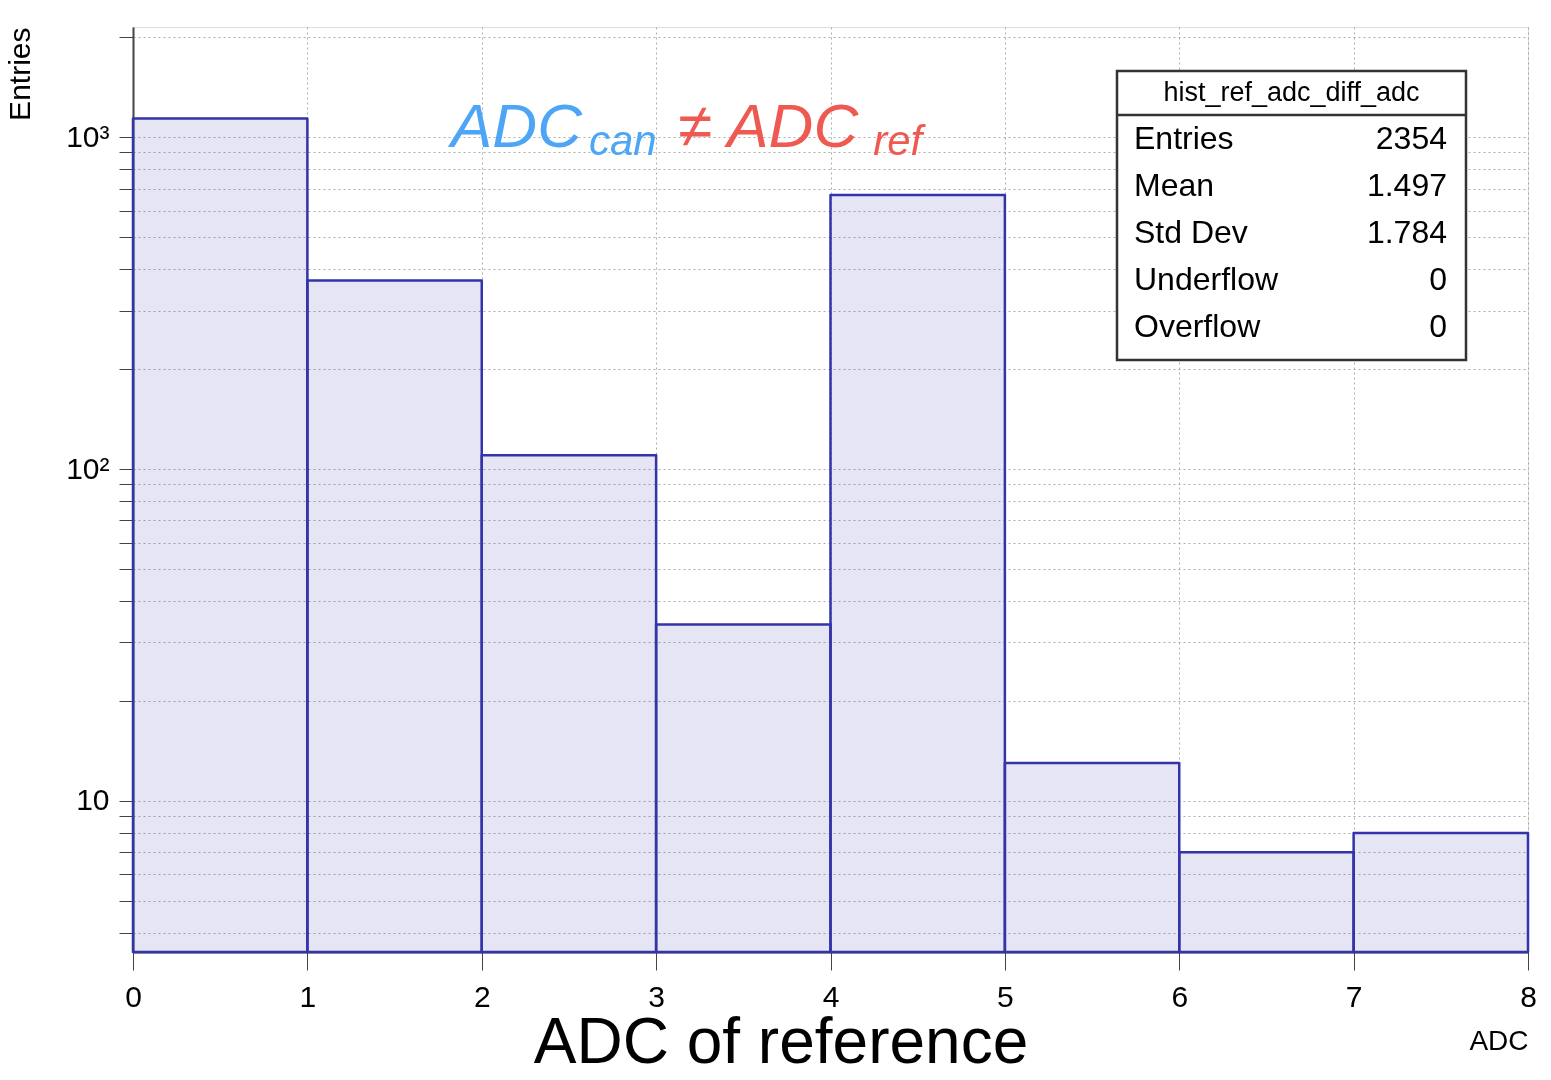 Image resolution: width=1551 pixels, height=1080 pixels. What do you see at coordinates (88, 136) in the screenshot?
I see `y-tick-label: 10³` at bounding box center [88, 136].